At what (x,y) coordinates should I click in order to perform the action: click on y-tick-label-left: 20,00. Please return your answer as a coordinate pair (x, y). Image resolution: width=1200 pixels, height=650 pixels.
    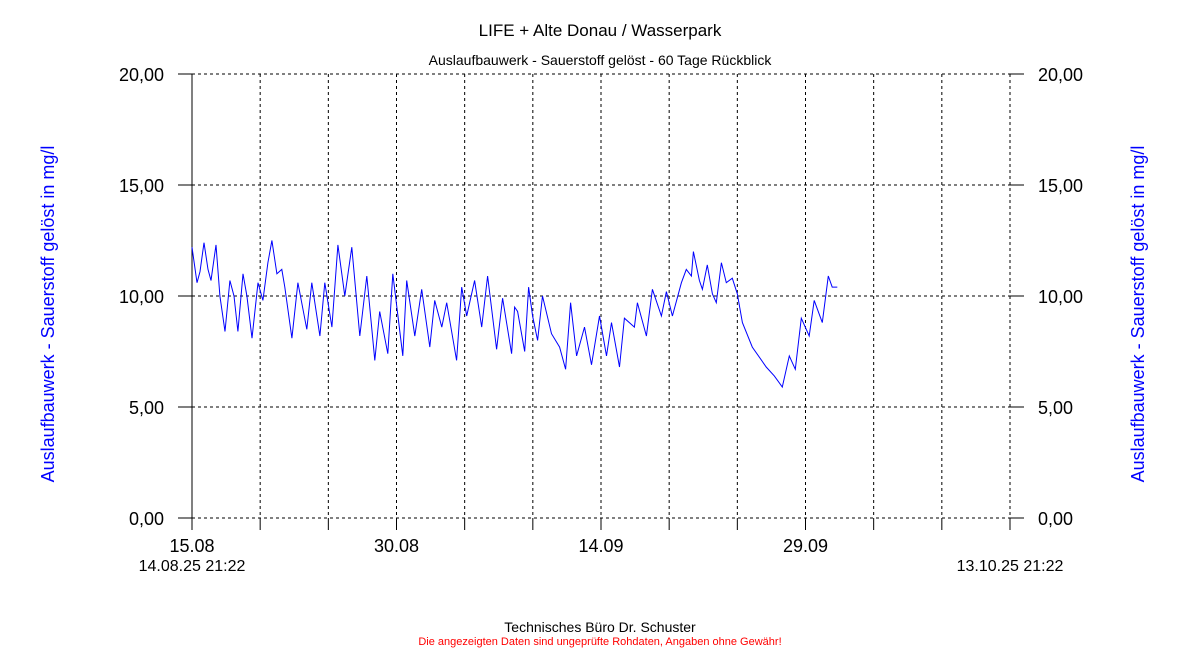
    Looking at the image, I should click on (141, 75).